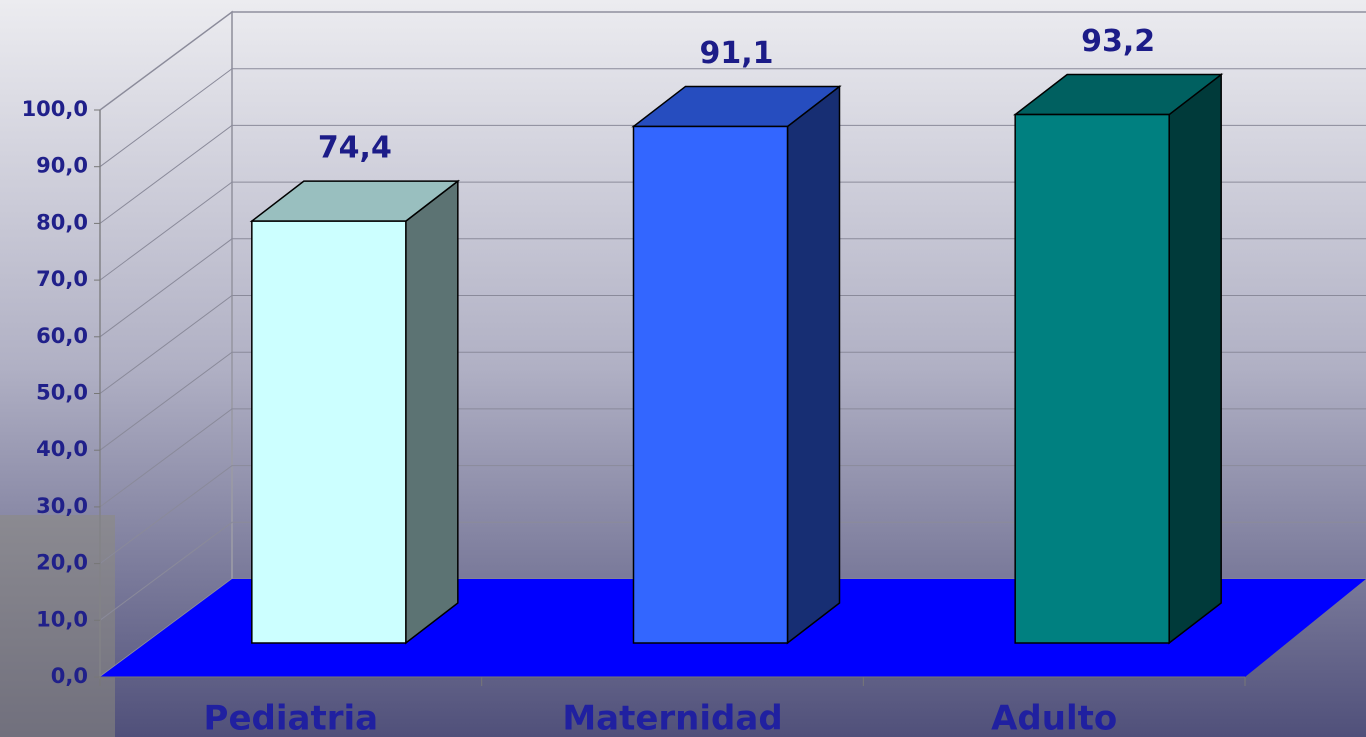 The width and height of the screenshot is (1366, 737). I want to click on x-tick-label: Pediatria, so click(291, 718).